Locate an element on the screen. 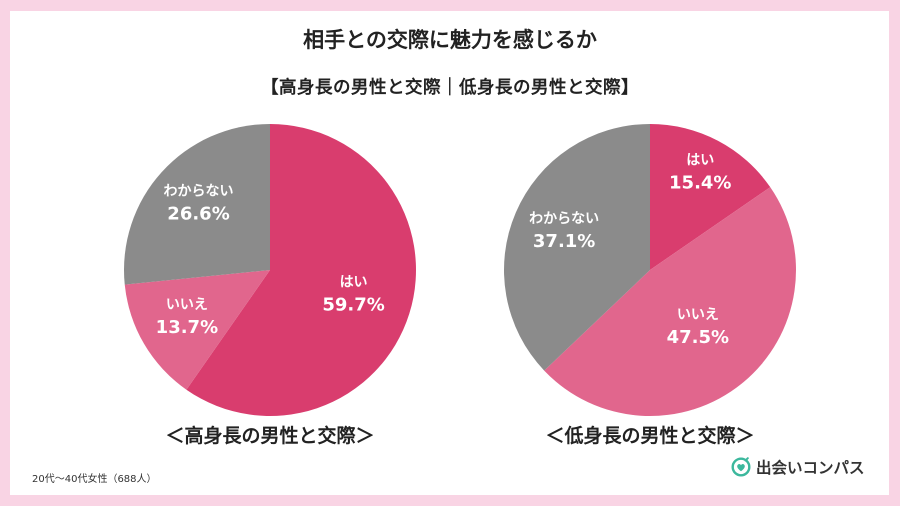  pie-title-short: ＜低身長の男性と交際＞ is located at coordinates (649, 435).